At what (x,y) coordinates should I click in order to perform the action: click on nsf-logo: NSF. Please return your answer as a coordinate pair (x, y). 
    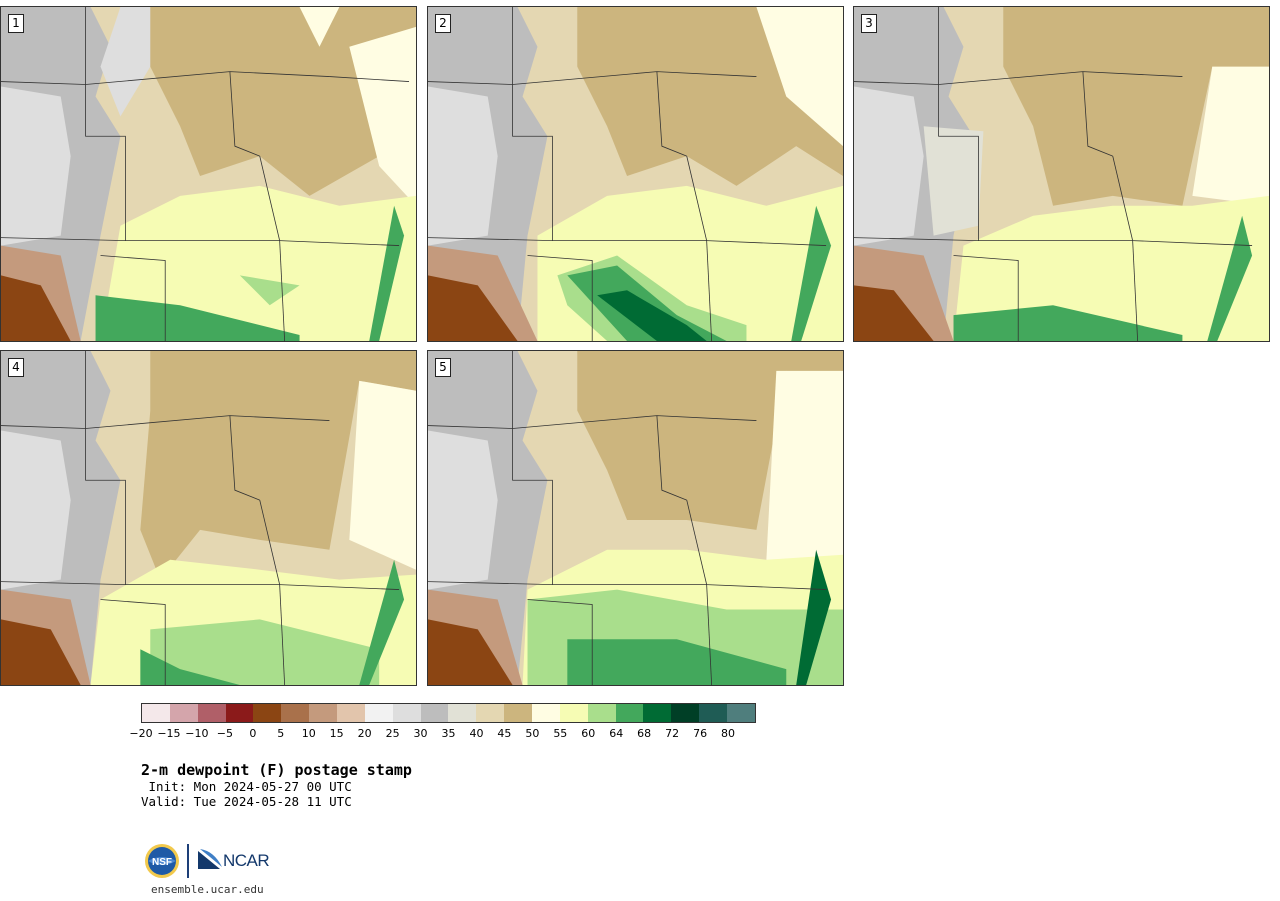
    Looking at the image, I should click on (162, 861).